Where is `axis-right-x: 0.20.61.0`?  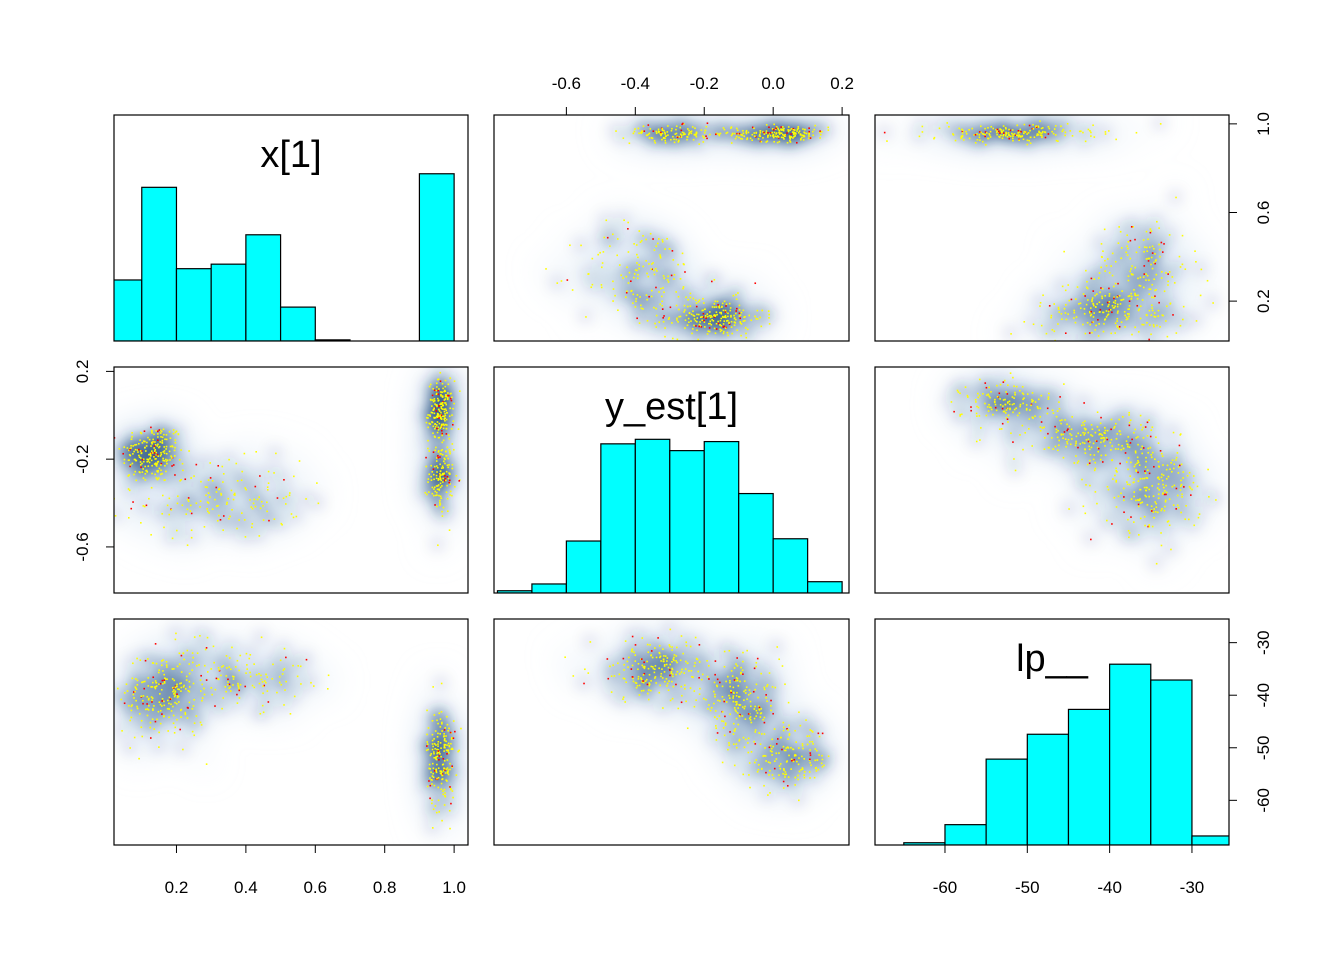 axis-right-x: 0.20.61.0 is located at coordinates (1250, 226).